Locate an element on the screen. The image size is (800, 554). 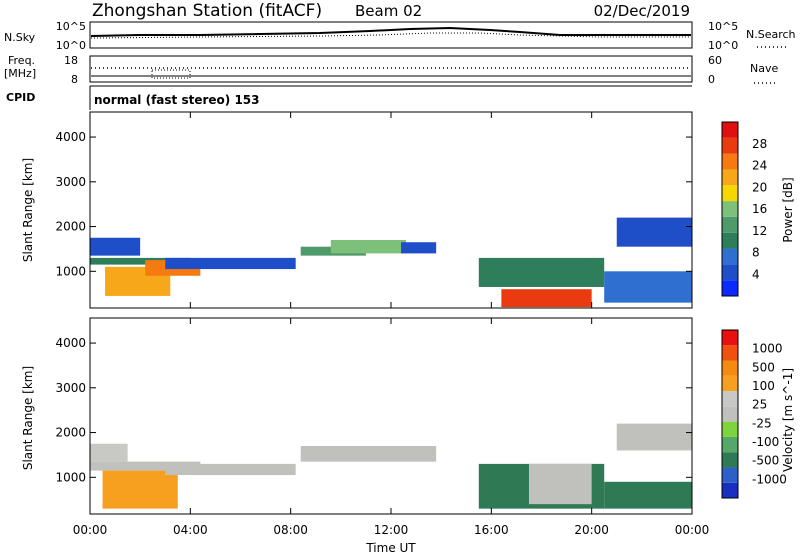
noise-tick-bottom-right: 10^0 is located at coordinates (723, 45).